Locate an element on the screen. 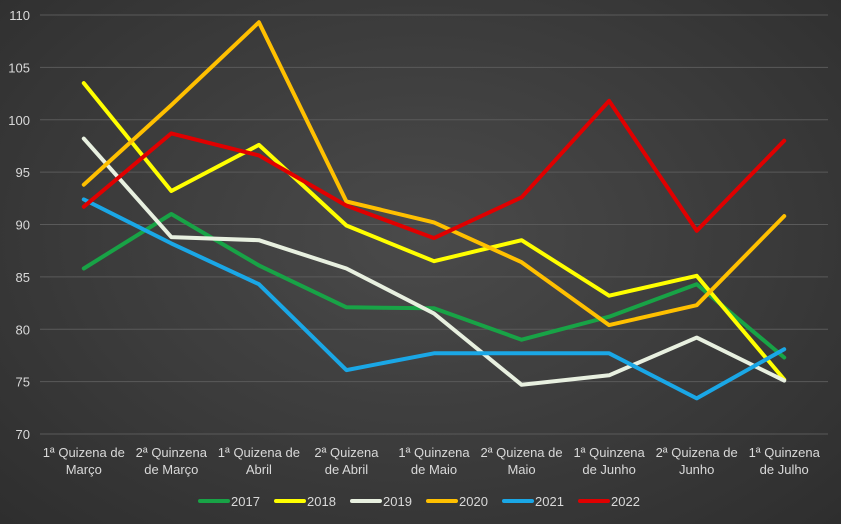 The image size is (841, 524). x-tick-label: 1ª Quinzena de Maio is located at coordinates (434, 461).